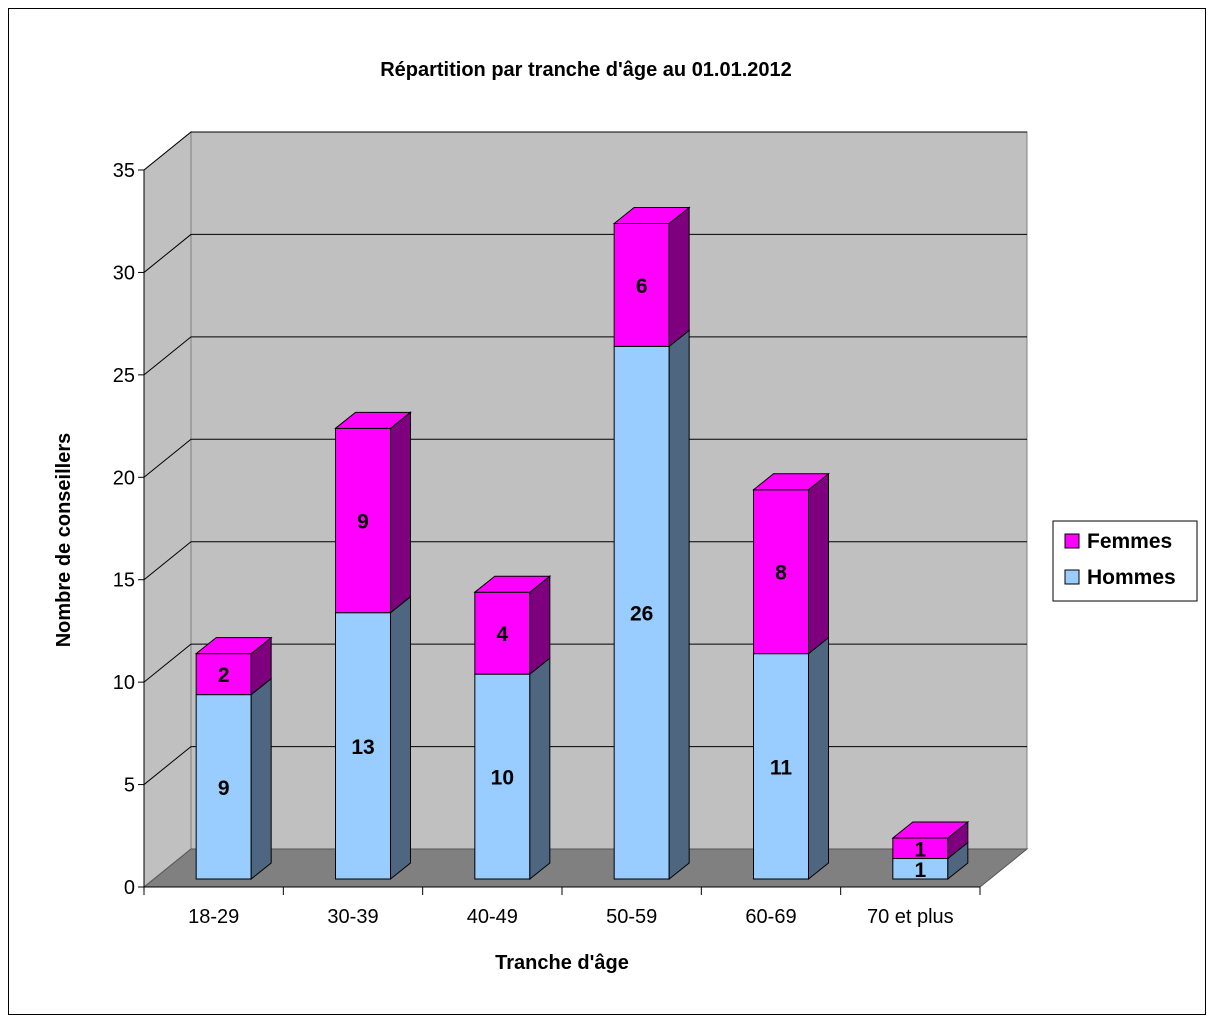 This screenshot has width=1208, height=1017. Describe the element at coordinates (352, 917) in the screenshot. I see `x-tick-label: 30-39` at that location.